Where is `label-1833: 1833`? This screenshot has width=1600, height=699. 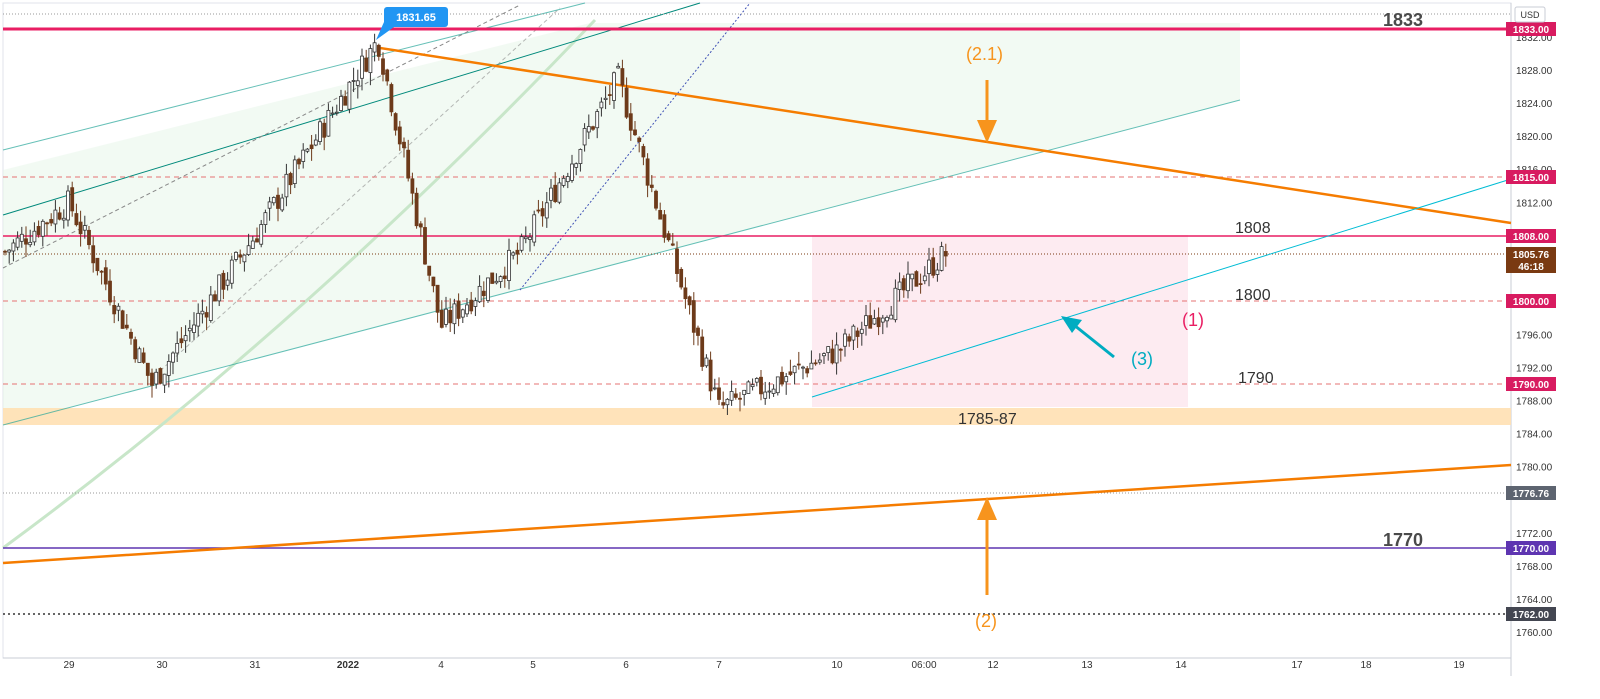
label-1833: 1833 is located at coordinates (1403, 20).